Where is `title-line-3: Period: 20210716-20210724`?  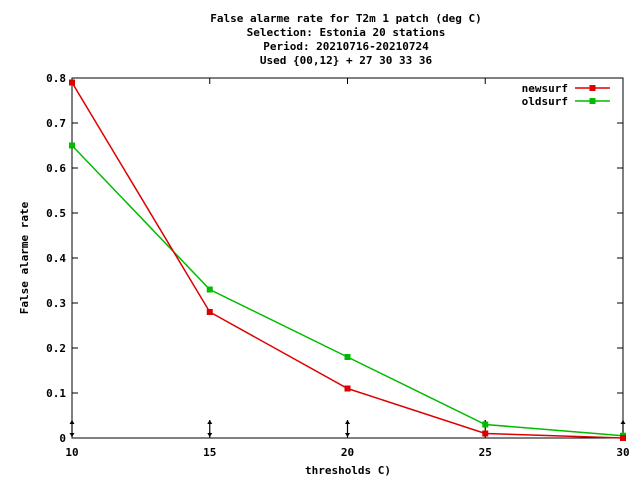 title-line-3: Period: 20210716-20210724 is located at coordinates (346, 46).